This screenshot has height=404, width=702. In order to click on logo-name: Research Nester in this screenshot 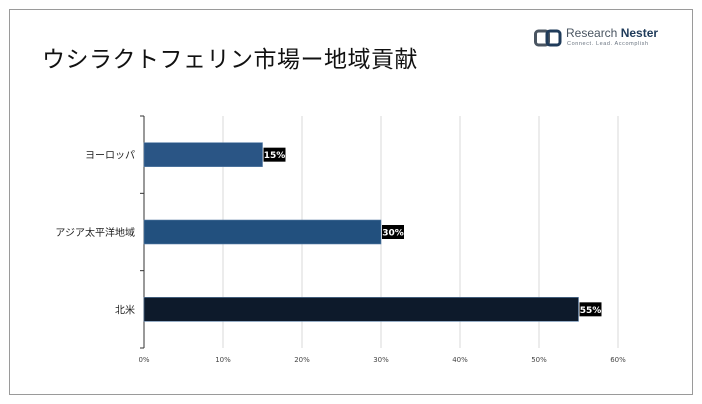, I will do `click(612, 33)`.